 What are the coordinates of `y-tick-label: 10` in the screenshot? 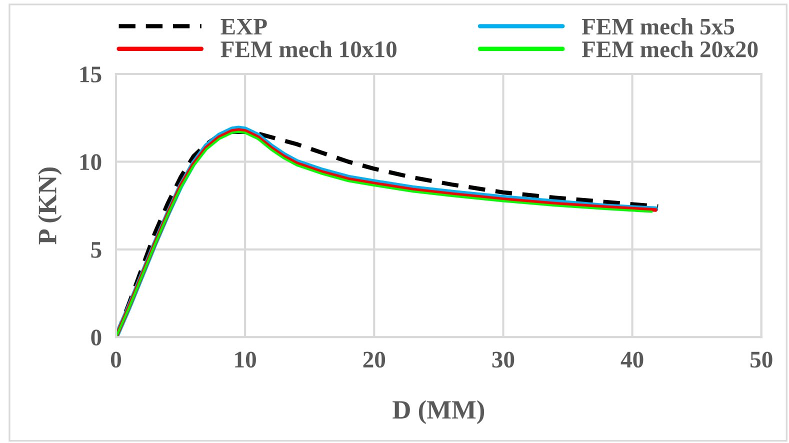 It's located at (91, 162).